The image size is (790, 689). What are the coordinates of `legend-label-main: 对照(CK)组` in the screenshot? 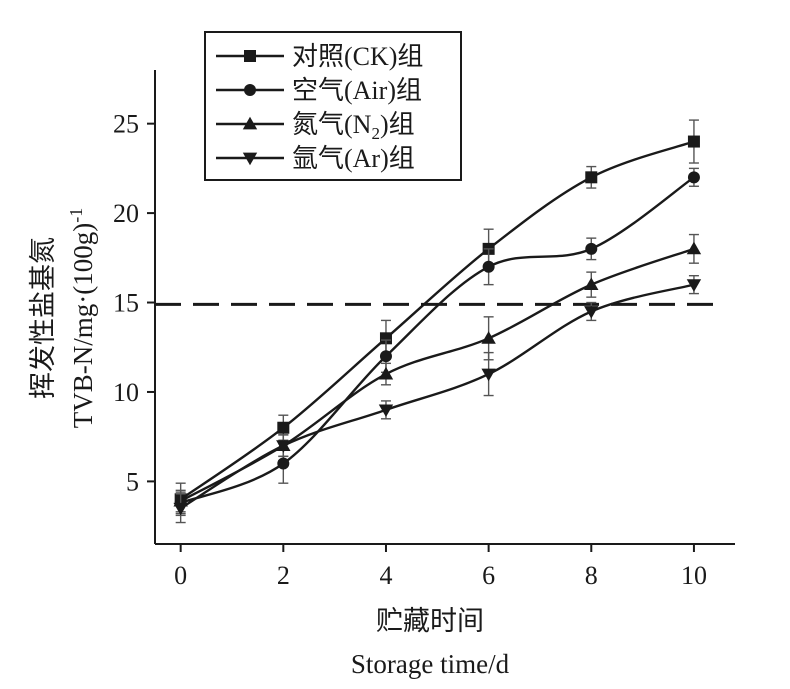 It's located at (357, 56).